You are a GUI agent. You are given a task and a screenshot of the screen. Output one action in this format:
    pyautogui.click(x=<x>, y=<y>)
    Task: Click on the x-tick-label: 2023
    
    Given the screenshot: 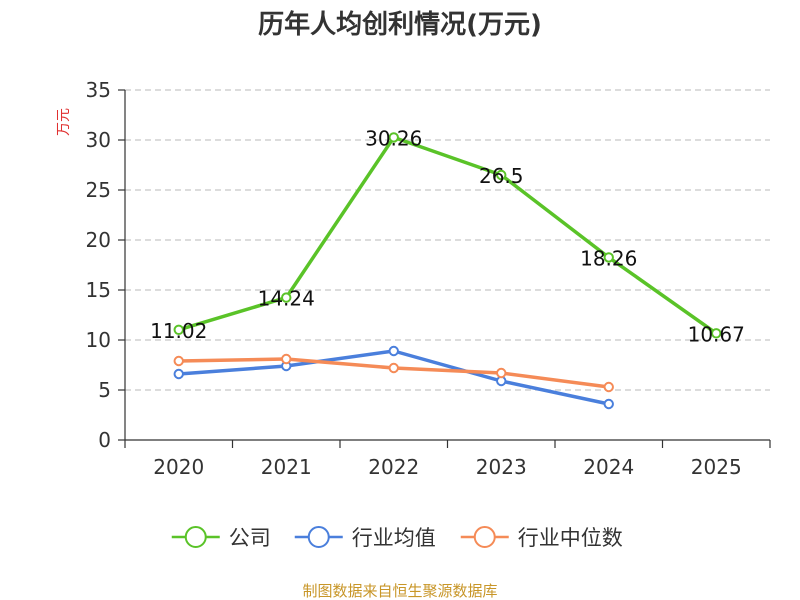 What is the action you would take?
    pyautogui.click(x=501, y=467)
    